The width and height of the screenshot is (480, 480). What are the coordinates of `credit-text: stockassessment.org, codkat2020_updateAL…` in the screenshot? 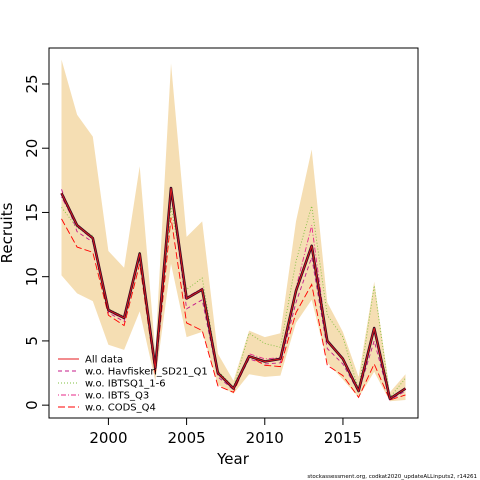 It's located at (392, 477).